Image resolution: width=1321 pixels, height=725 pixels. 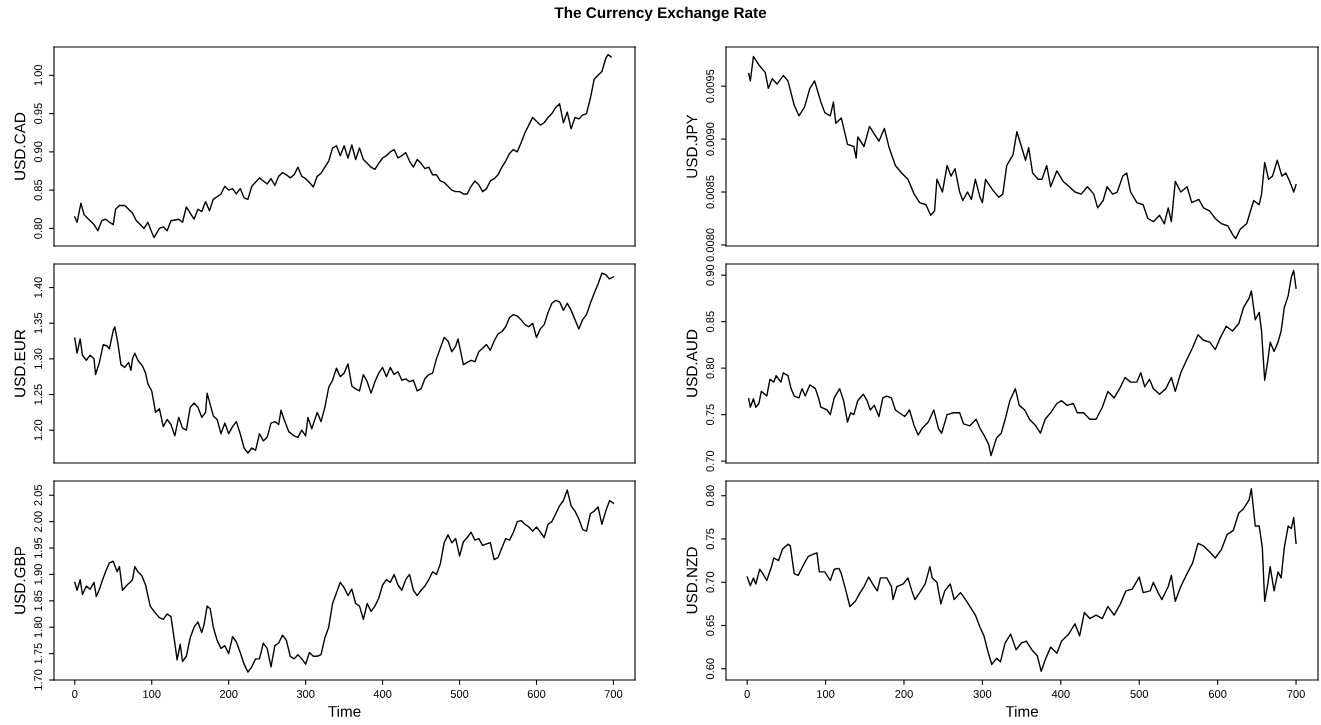 I want to click on y-tick-label: 0.0085, so click(x=710, y=192).